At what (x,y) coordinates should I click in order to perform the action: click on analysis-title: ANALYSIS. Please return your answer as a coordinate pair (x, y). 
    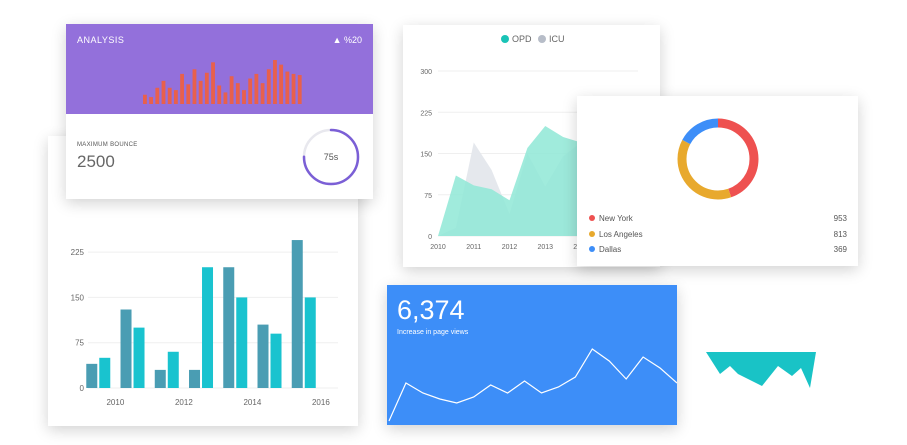
    Looking at the image, I should click on (101, 40).